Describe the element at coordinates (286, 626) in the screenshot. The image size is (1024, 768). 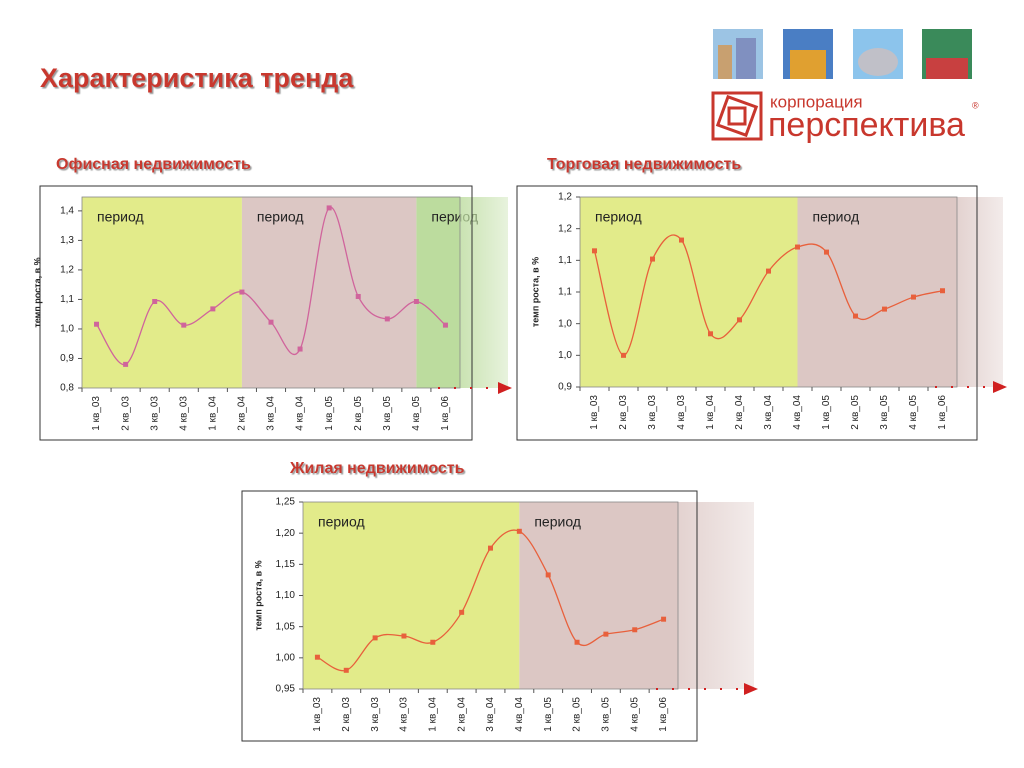
I see `y-tick-label: 1,05` at that location.